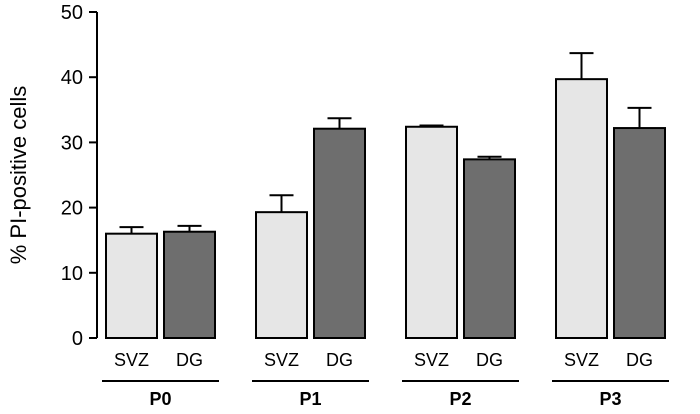 The image size is (700, 414). I want to click on bar-p2-svz, so click(431, 232).